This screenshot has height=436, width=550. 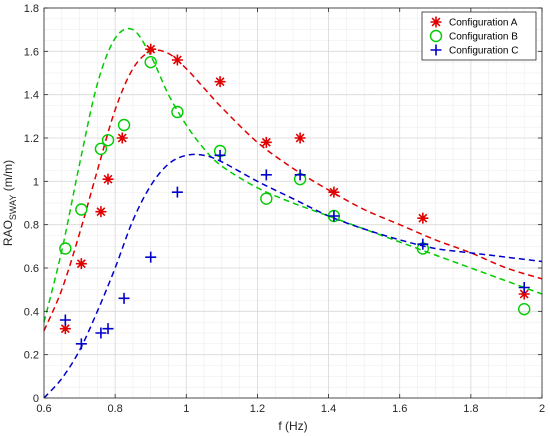 I want to click on x-tick-label: 1.8, so click(x=470, y=409).